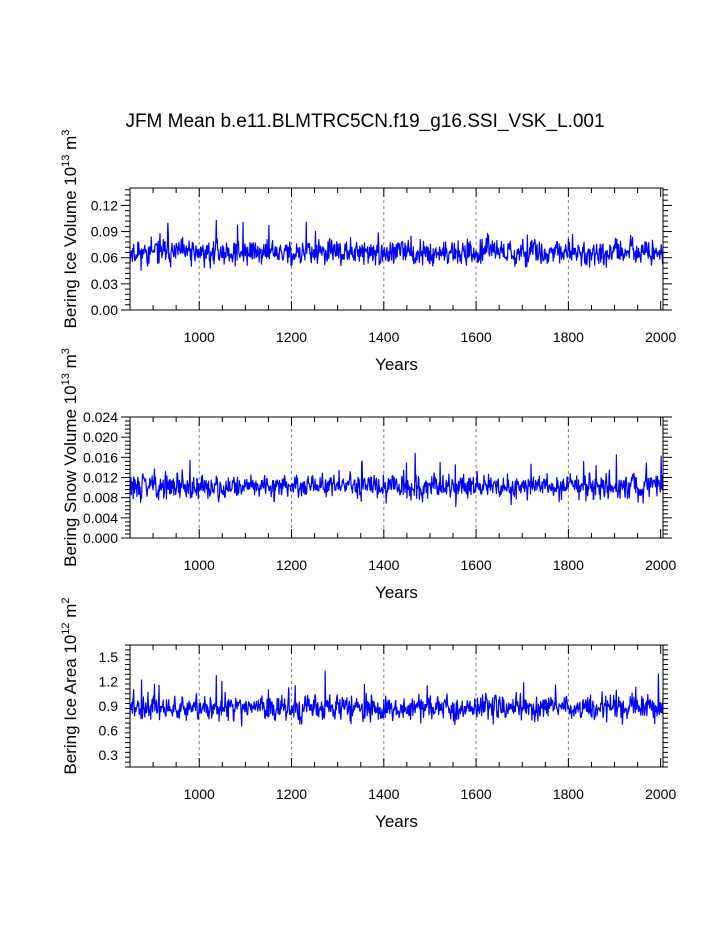 Image resolution: width=723 pixels, height=935 pixels. What do you see at coordinates (100, 417) in the screenshot?
I see `y-tick-label: 0.024` at bounding box center [100, 417].